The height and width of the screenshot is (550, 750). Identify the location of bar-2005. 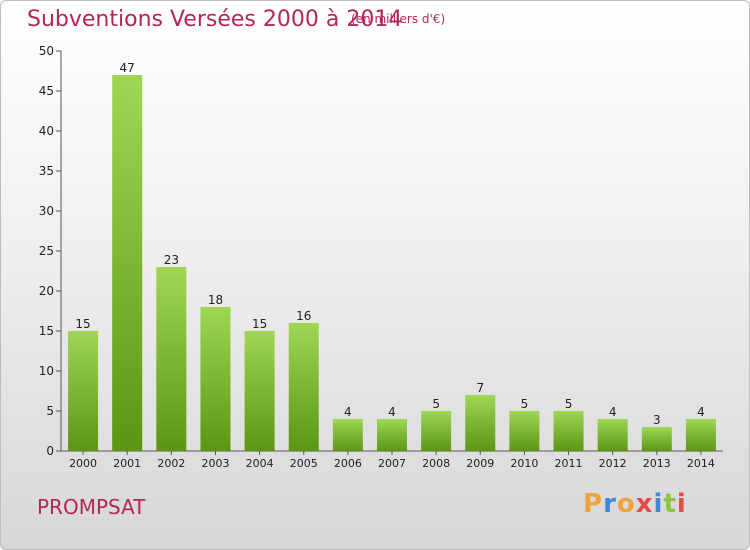
(303, 387).